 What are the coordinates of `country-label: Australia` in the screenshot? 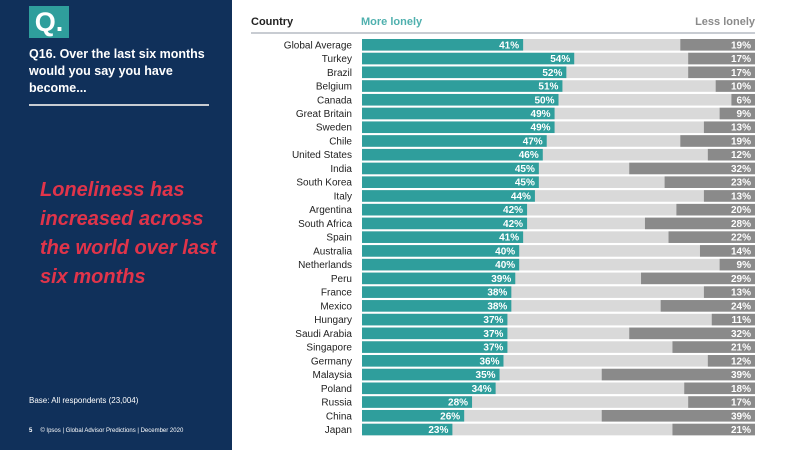 It's located at (332, 251).